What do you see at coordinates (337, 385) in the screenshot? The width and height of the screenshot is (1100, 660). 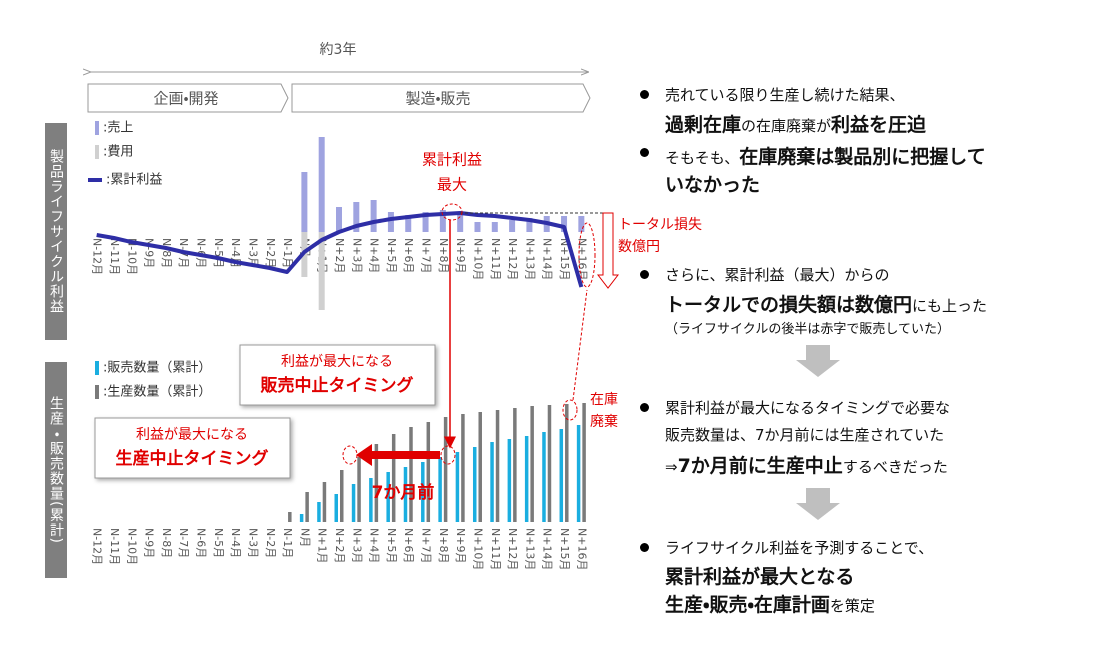 I see `callout-text: 販売中止タイミング` at bounding box center [337, 385].